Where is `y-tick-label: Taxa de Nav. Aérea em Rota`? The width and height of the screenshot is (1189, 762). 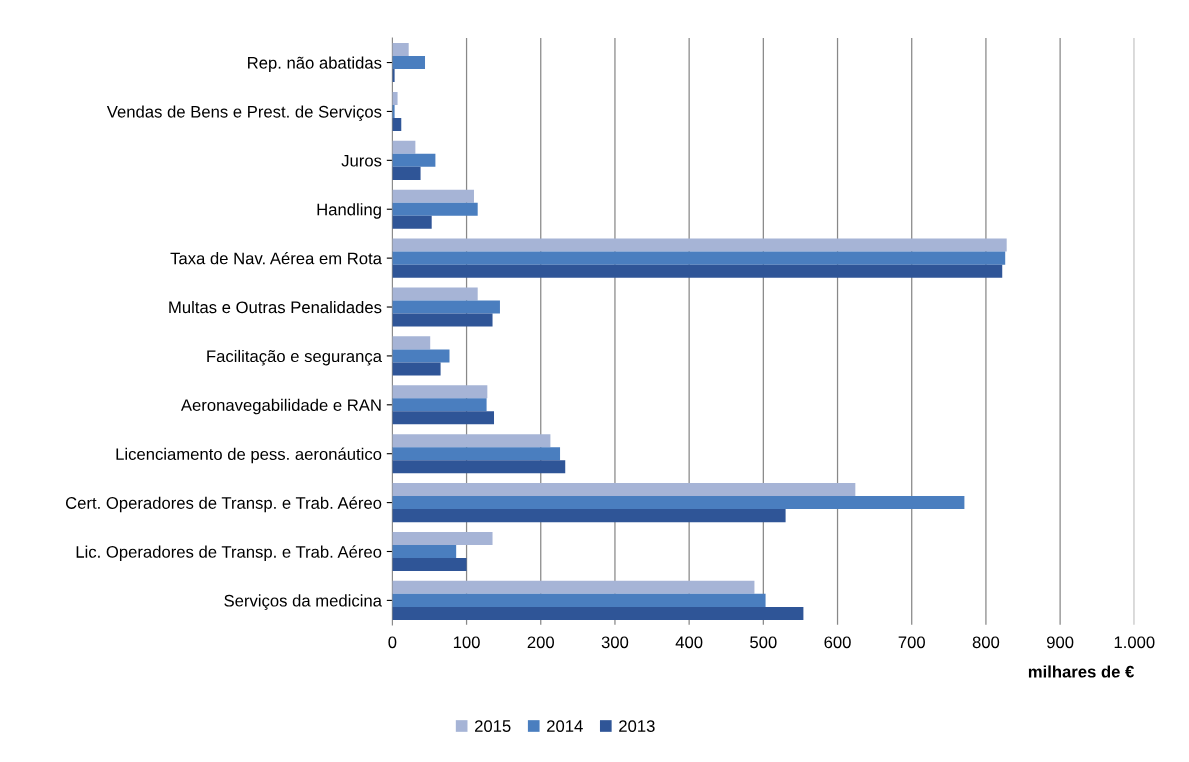 y-tick-label: Taxa de Nav. Aérea em Rota is located at coordinates (276, 258).